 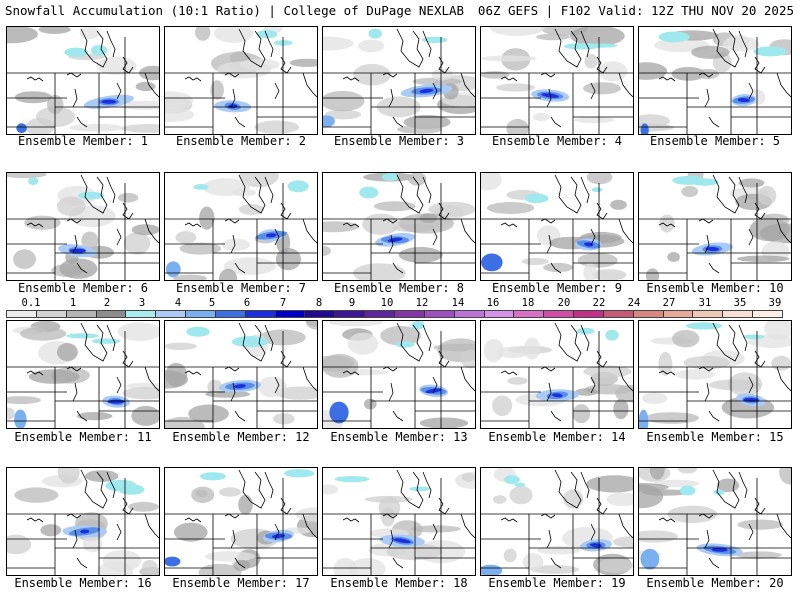 I want to click on ensemble-member-label: Ensemble Member: 19, so click(x=557, y=583).